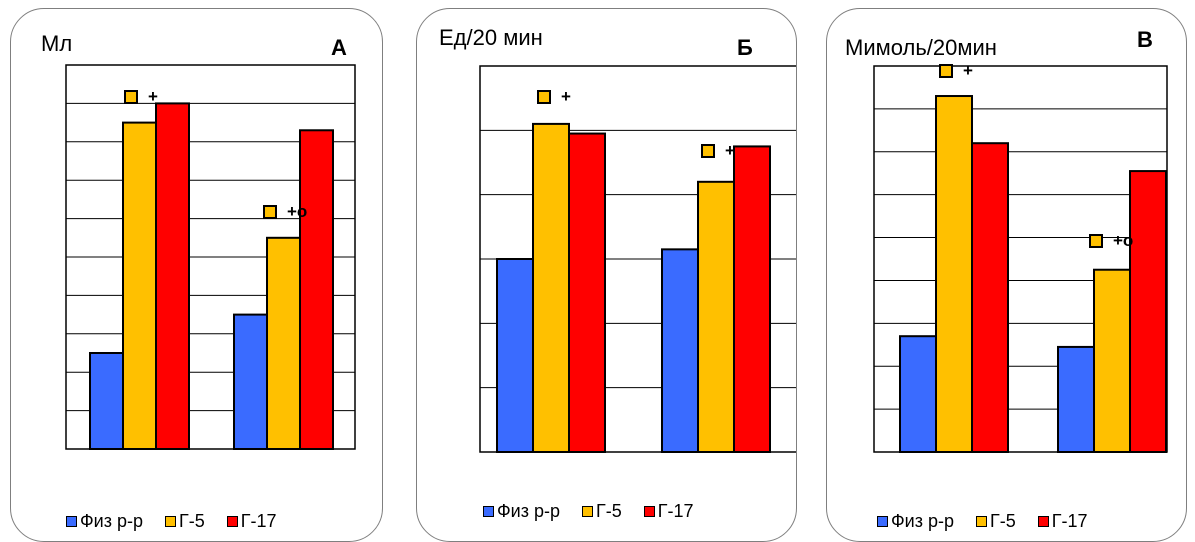 This screenshot has width=1195, height=542. Describe the element at coordinates (491, 37) in the screenshot. I see `y-axis-label: Ед/20 мин` at that location.